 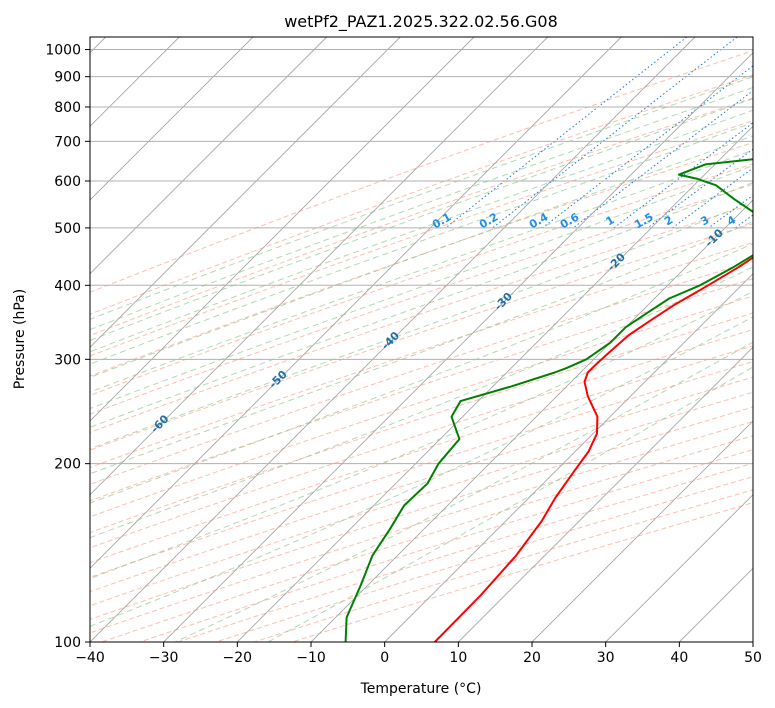 I want to click on isotherm-label: -60, so click(x=159, y=423).